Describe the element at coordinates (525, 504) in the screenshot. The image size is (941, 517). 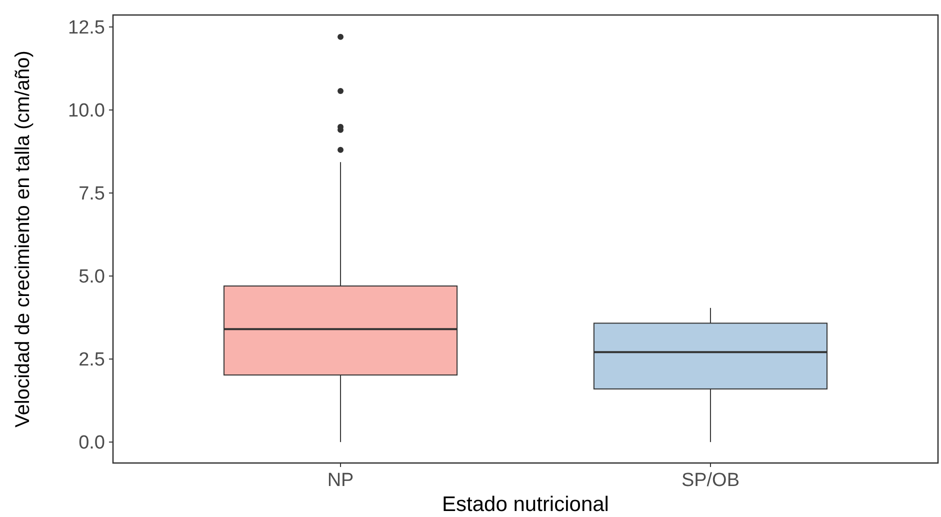
I see `x-axis-title: Estado nutricional` at that location.